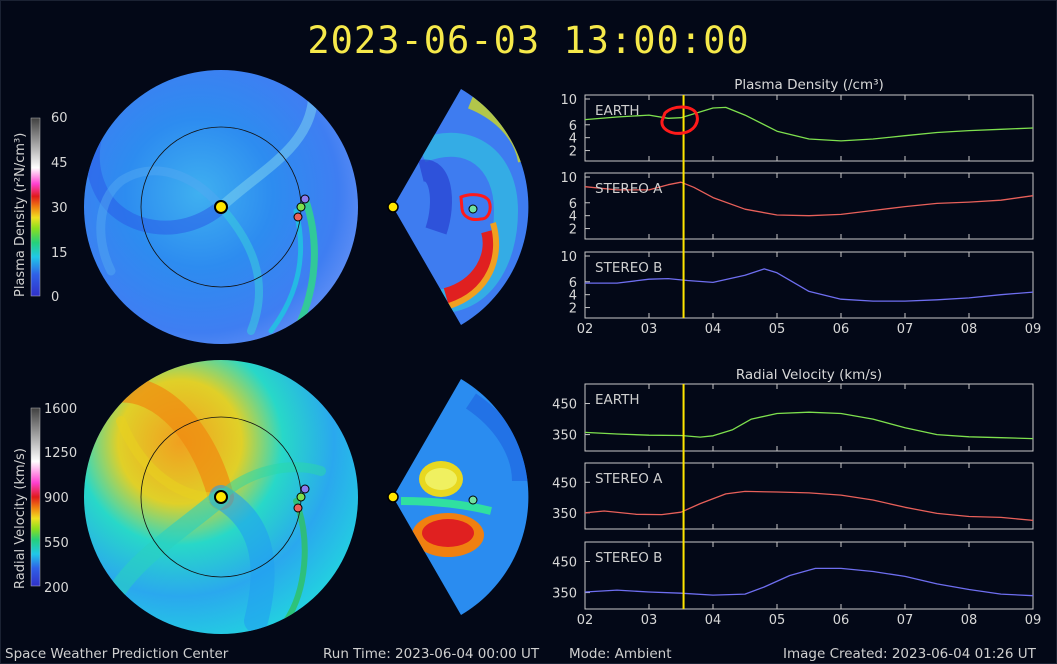  I want to click on footer-mode: Mode: Ambient, so click(620, 654).